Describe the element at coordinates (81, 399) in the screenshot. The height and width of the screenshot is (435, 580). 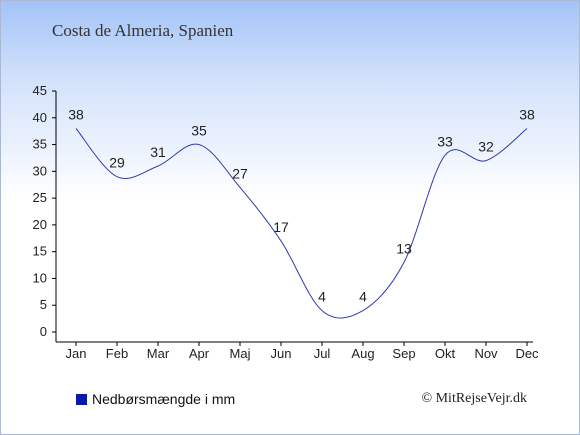
I see `legend-swatch` at that location.